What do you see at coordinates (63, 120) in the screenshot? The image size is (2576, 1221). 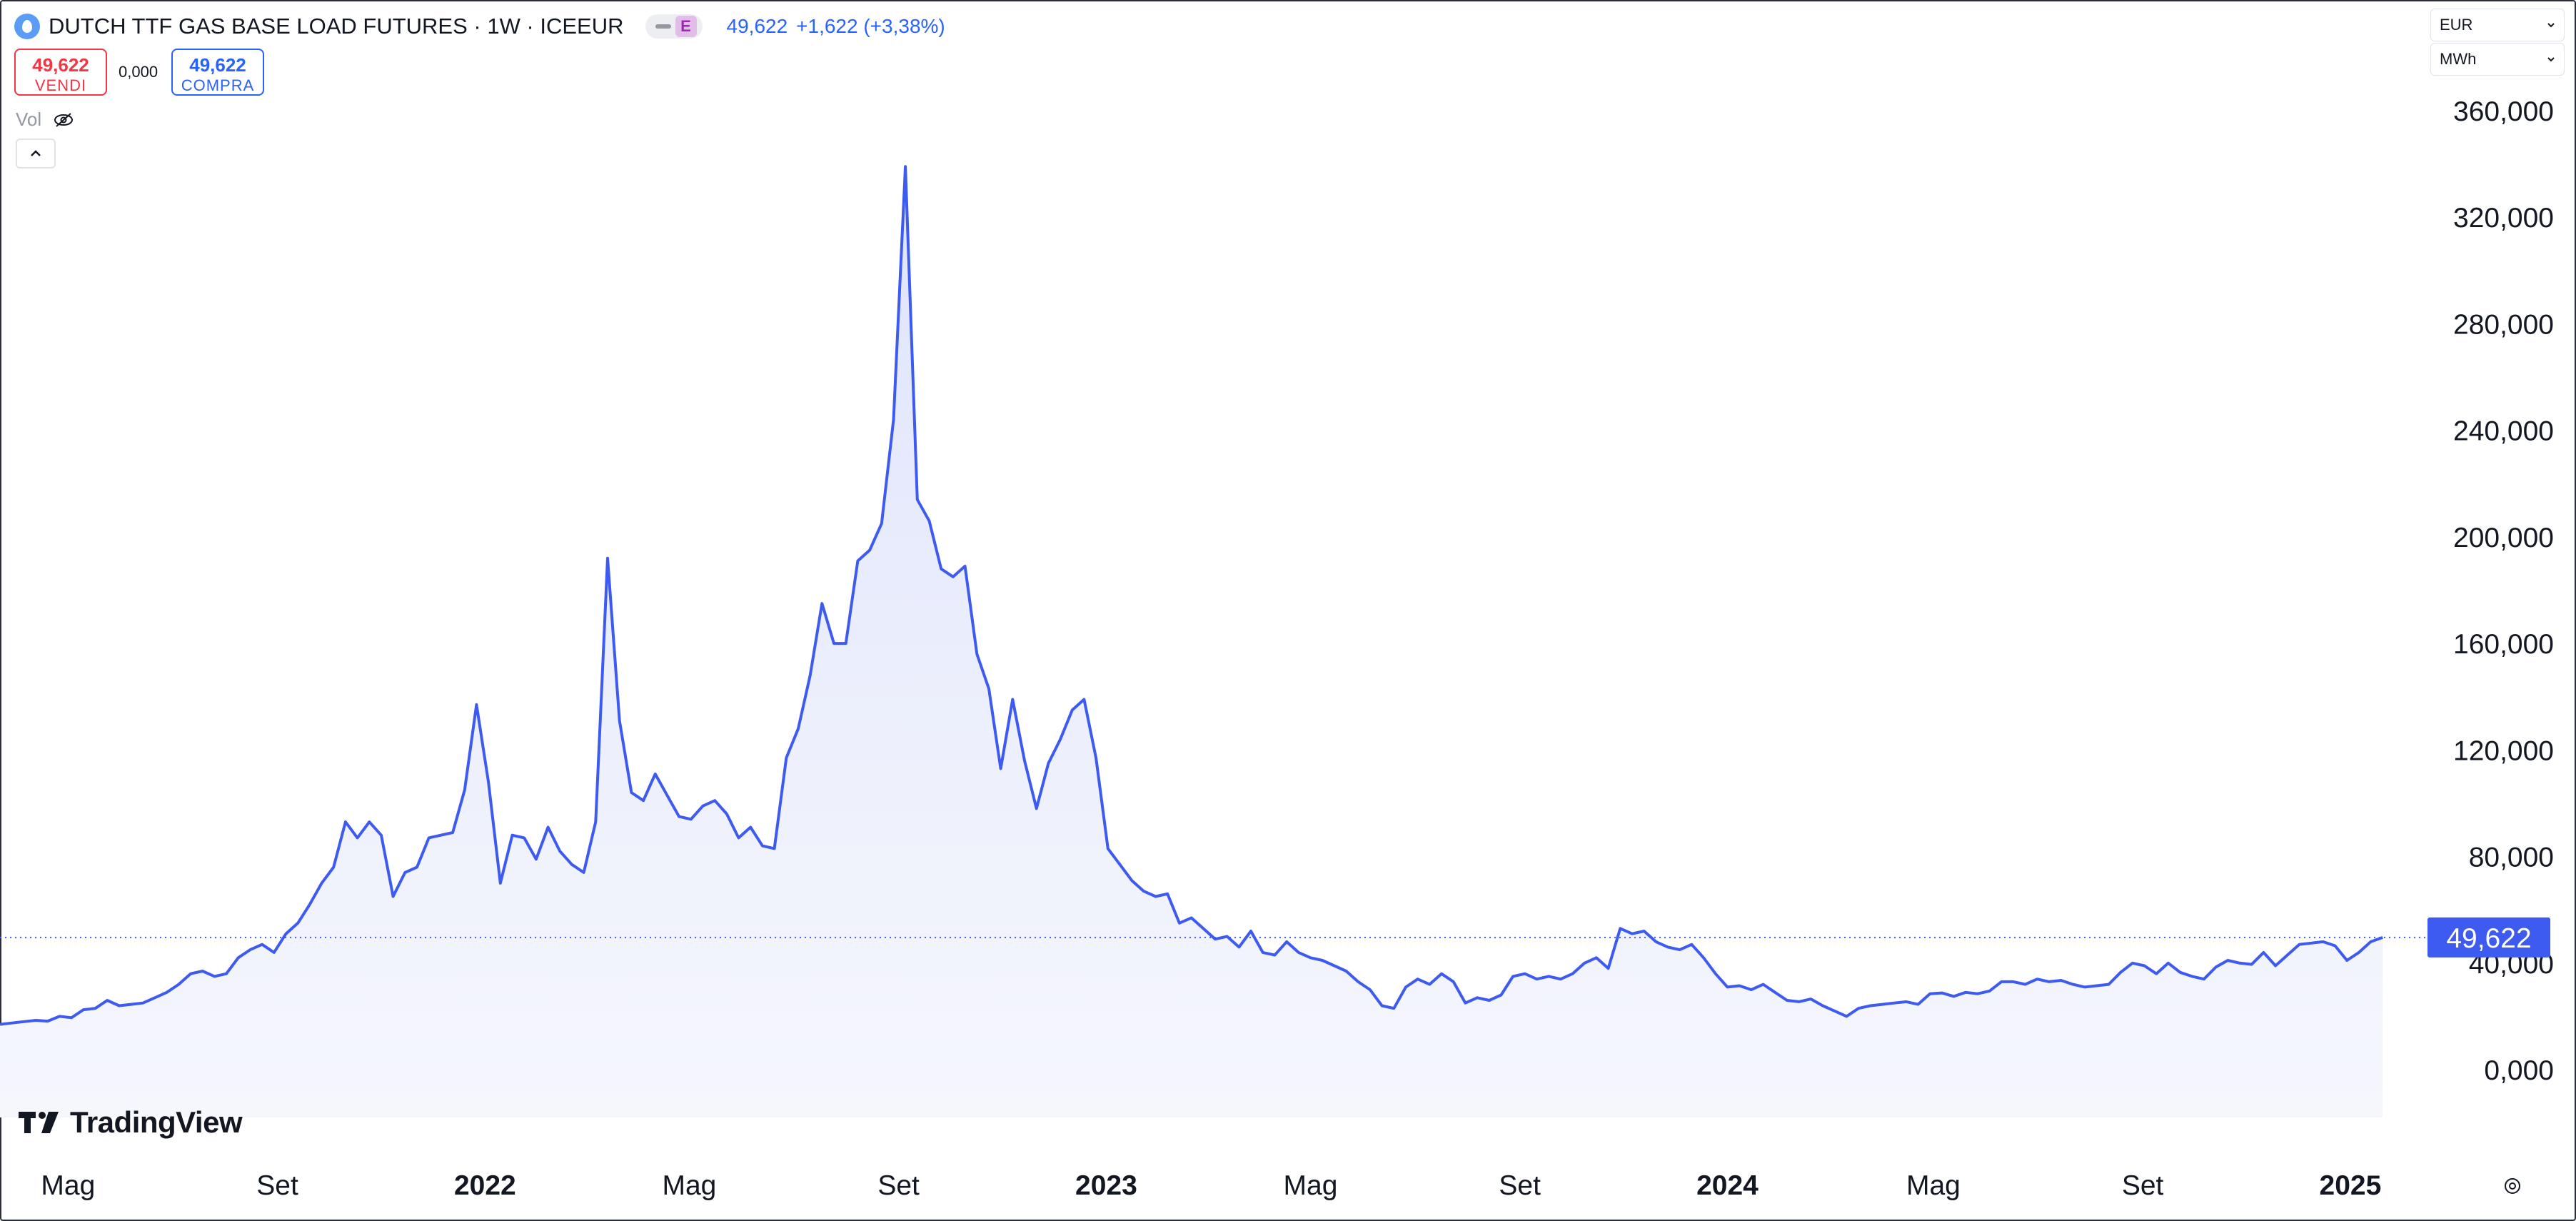 I see `eye-off-icon` at bounding box center [63, 120].